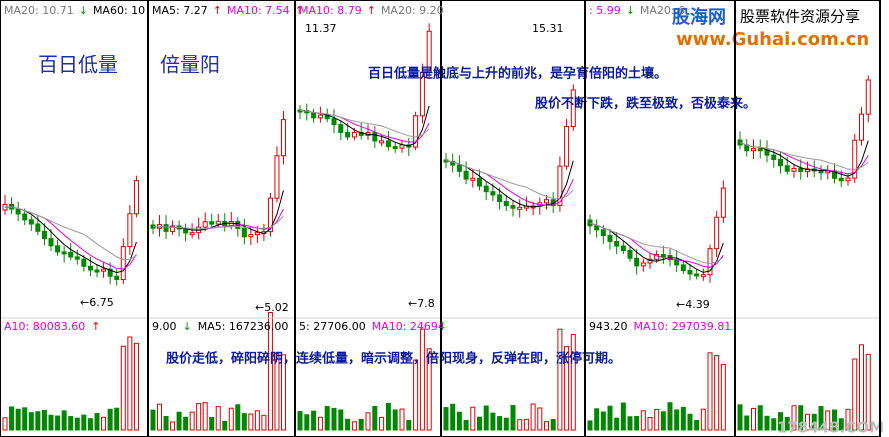 The height and width of the screenshot is (437, 889). Describe the element at coordinates (664, 10) in the screenshot. I see `header-value: MA20: 6.` at that location.